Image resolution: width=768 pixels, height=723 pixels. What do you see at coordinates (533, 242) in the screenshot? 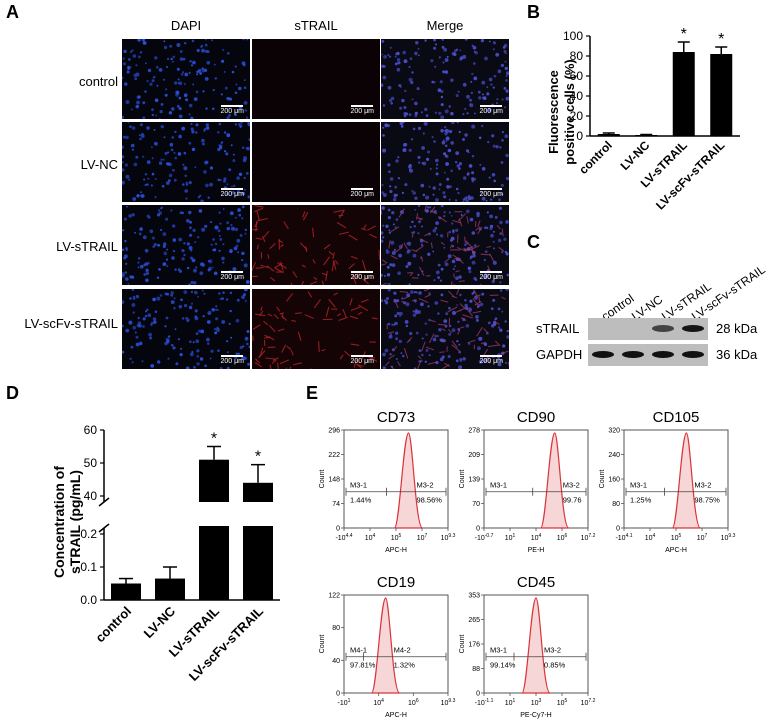
I see `panel-letter-c: C` at bounding box center [533, 242].